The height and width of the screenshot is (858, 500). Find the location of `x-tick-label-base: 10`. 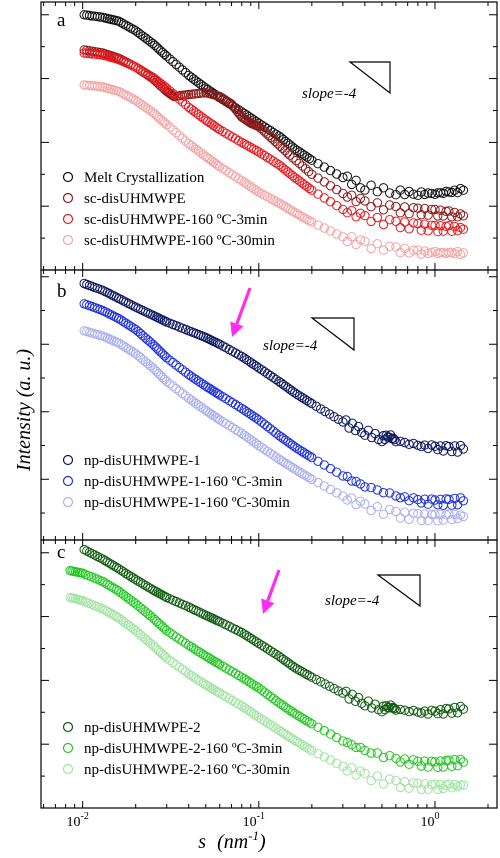

x-tick-label-base: 10 is located at coordinates (73, 822).